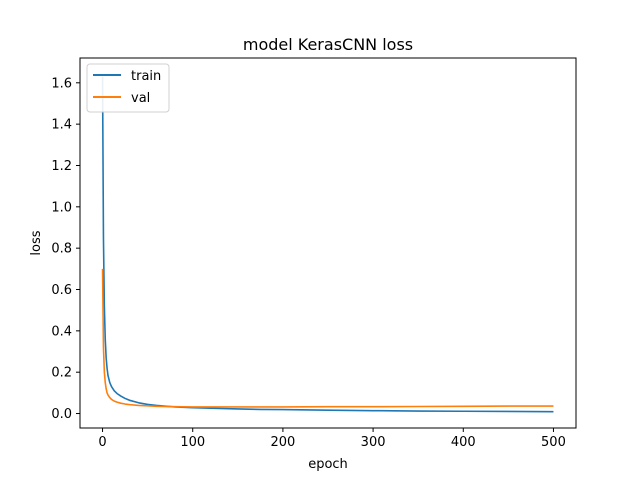  What do you see at coordinates (61, 166) in the screenshot?
I see `y-tick-label: 1.2` at bounding box center [61, 166].